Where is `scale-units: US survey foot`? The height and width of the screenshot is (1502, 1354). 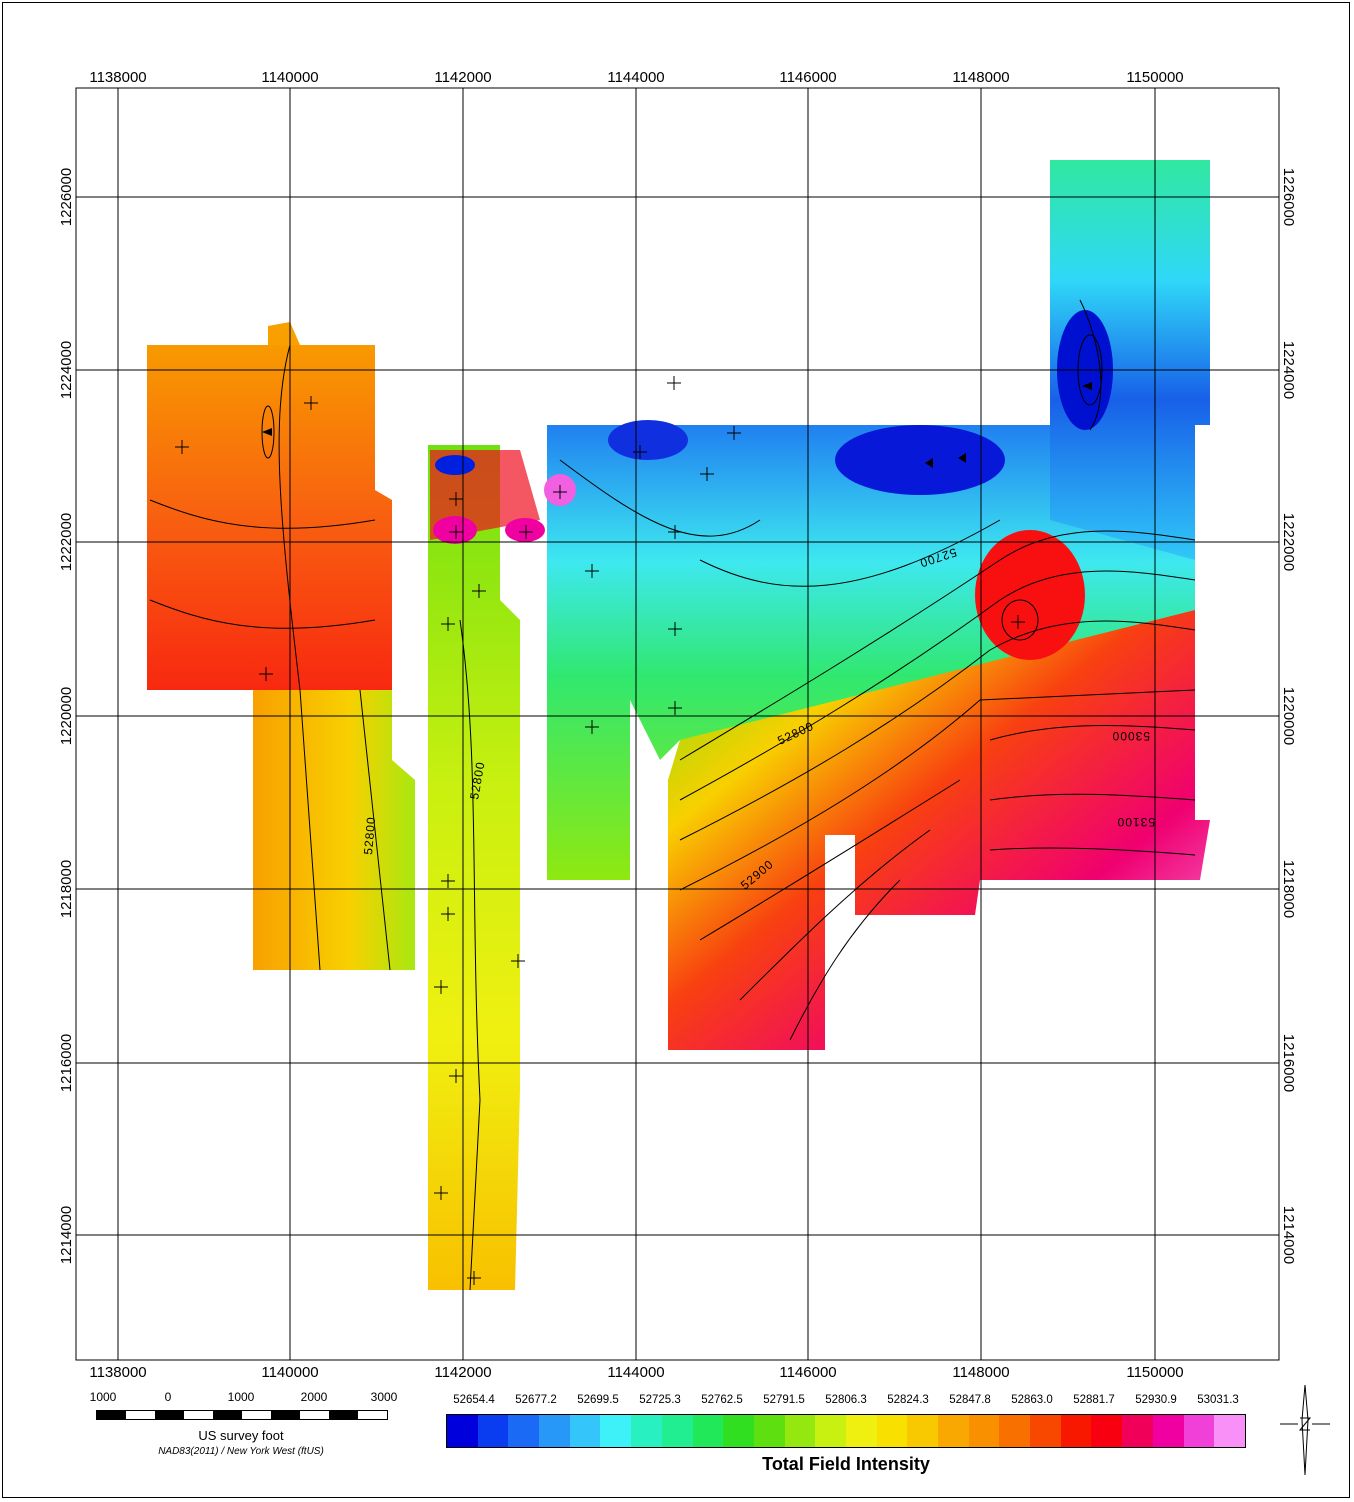 scale-units: US survey foot is located at coordinates (241, 1435).